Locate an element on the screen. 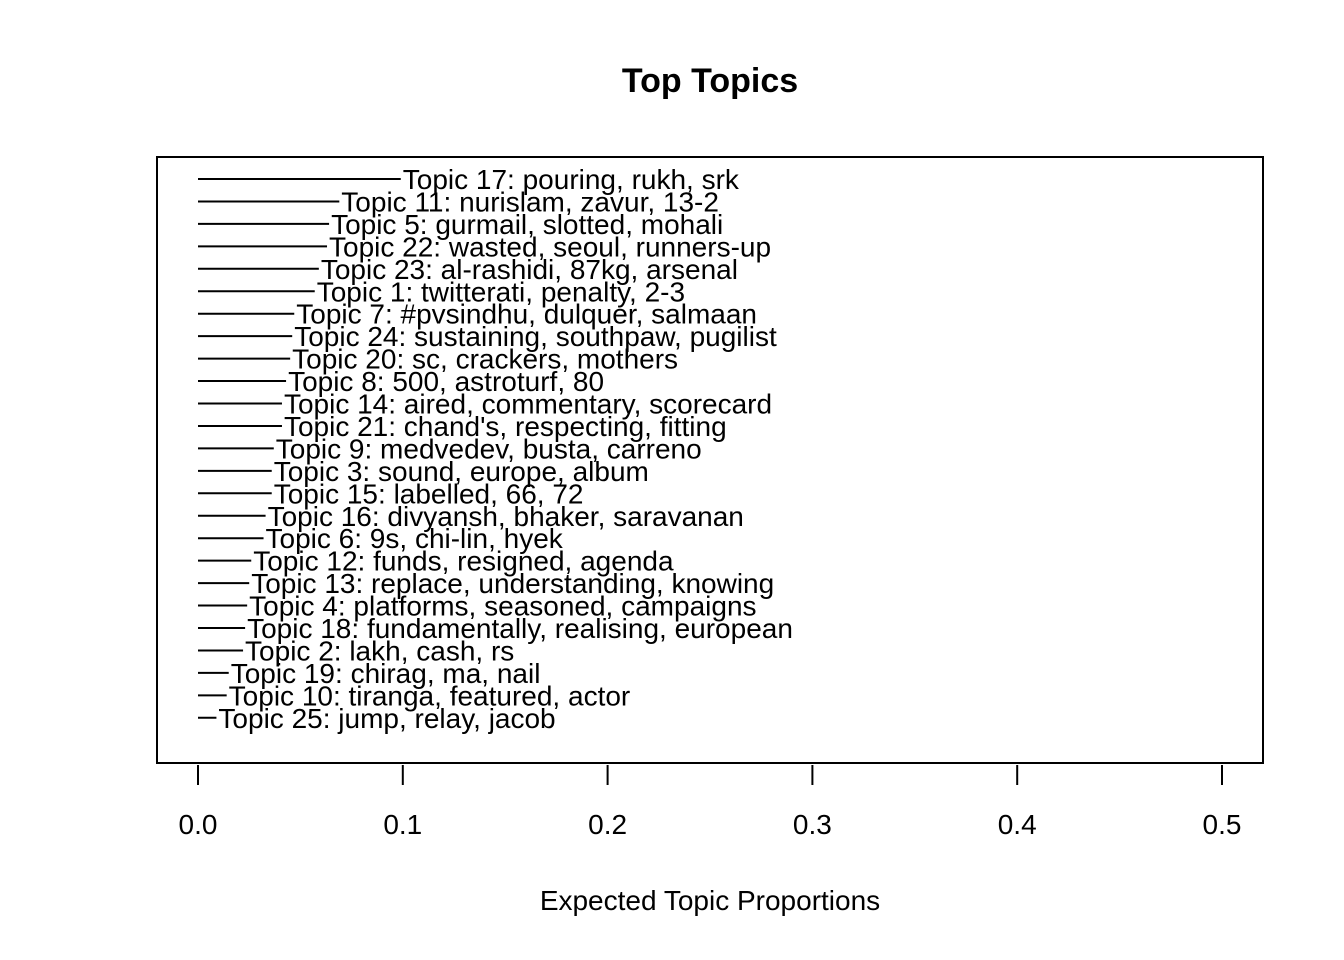 This screenshot has width=1344, height=960. topic-label: Topic 12: funds, resigned, agenda is located at coordinates (463, 561).